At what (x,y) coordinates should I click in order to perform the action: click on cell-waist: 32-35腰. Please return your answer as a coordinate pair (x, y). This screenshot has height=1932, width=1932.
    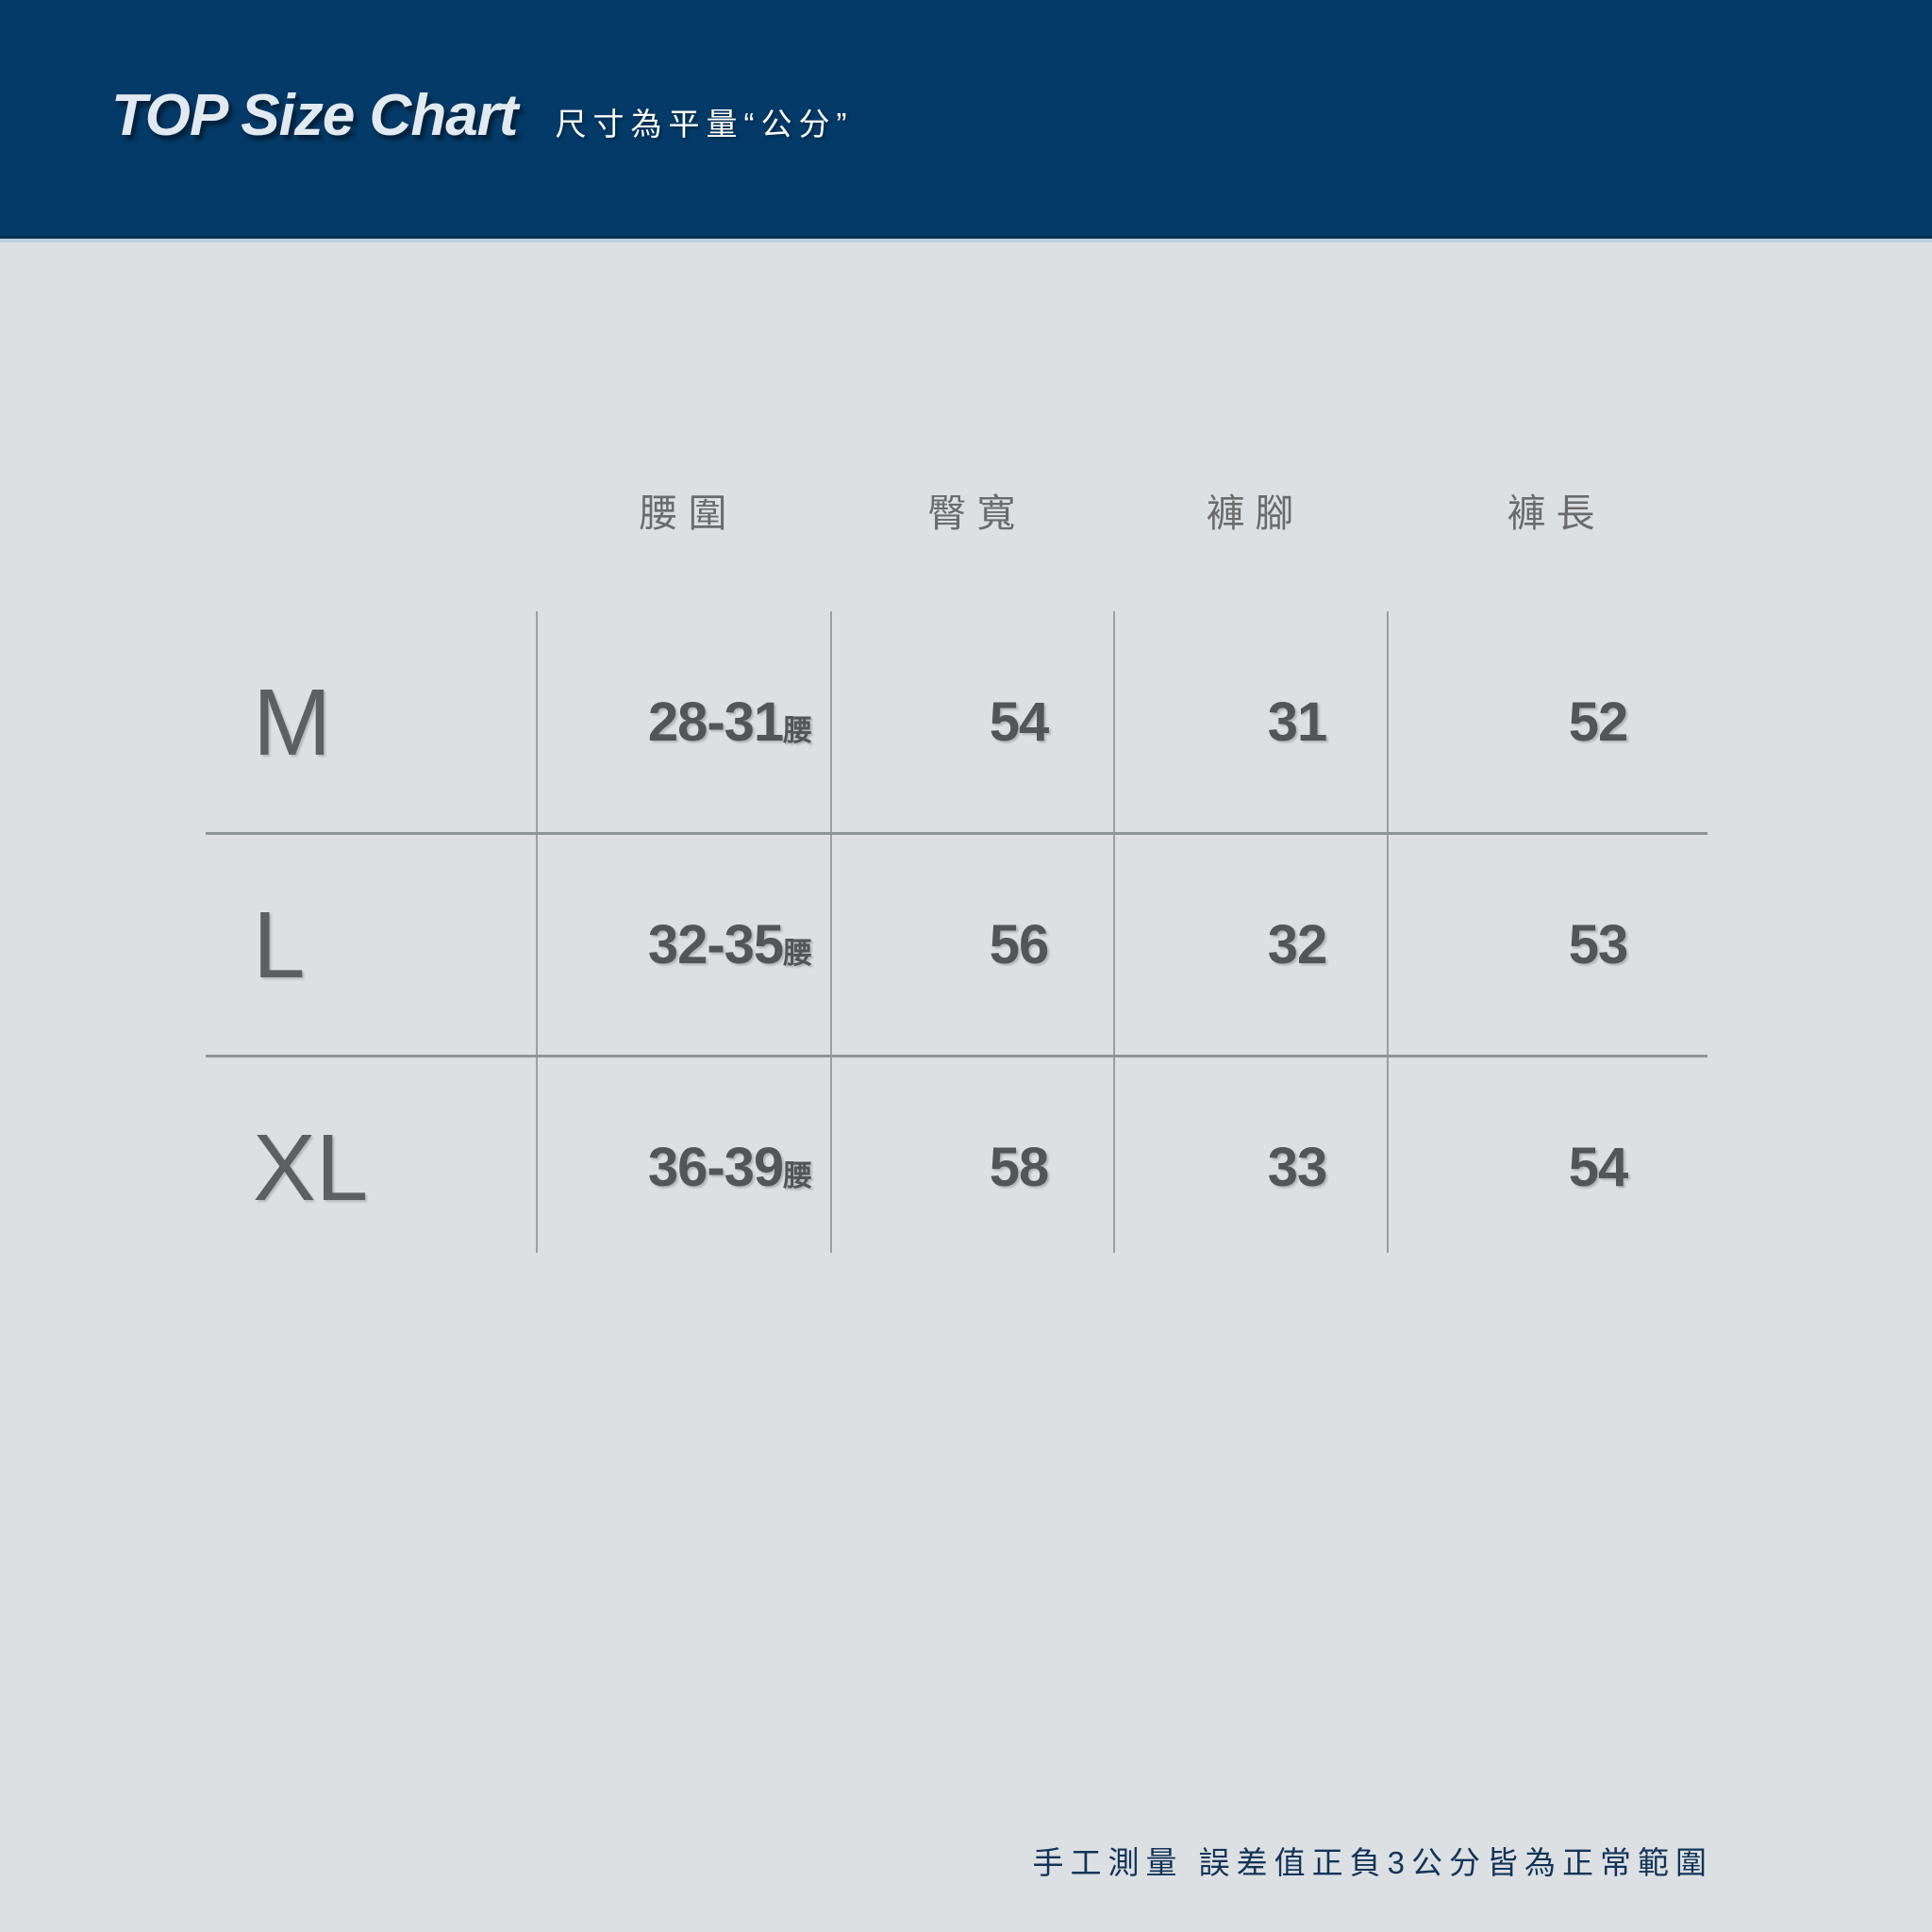
    Looking at the image, I should click on (730, 946).